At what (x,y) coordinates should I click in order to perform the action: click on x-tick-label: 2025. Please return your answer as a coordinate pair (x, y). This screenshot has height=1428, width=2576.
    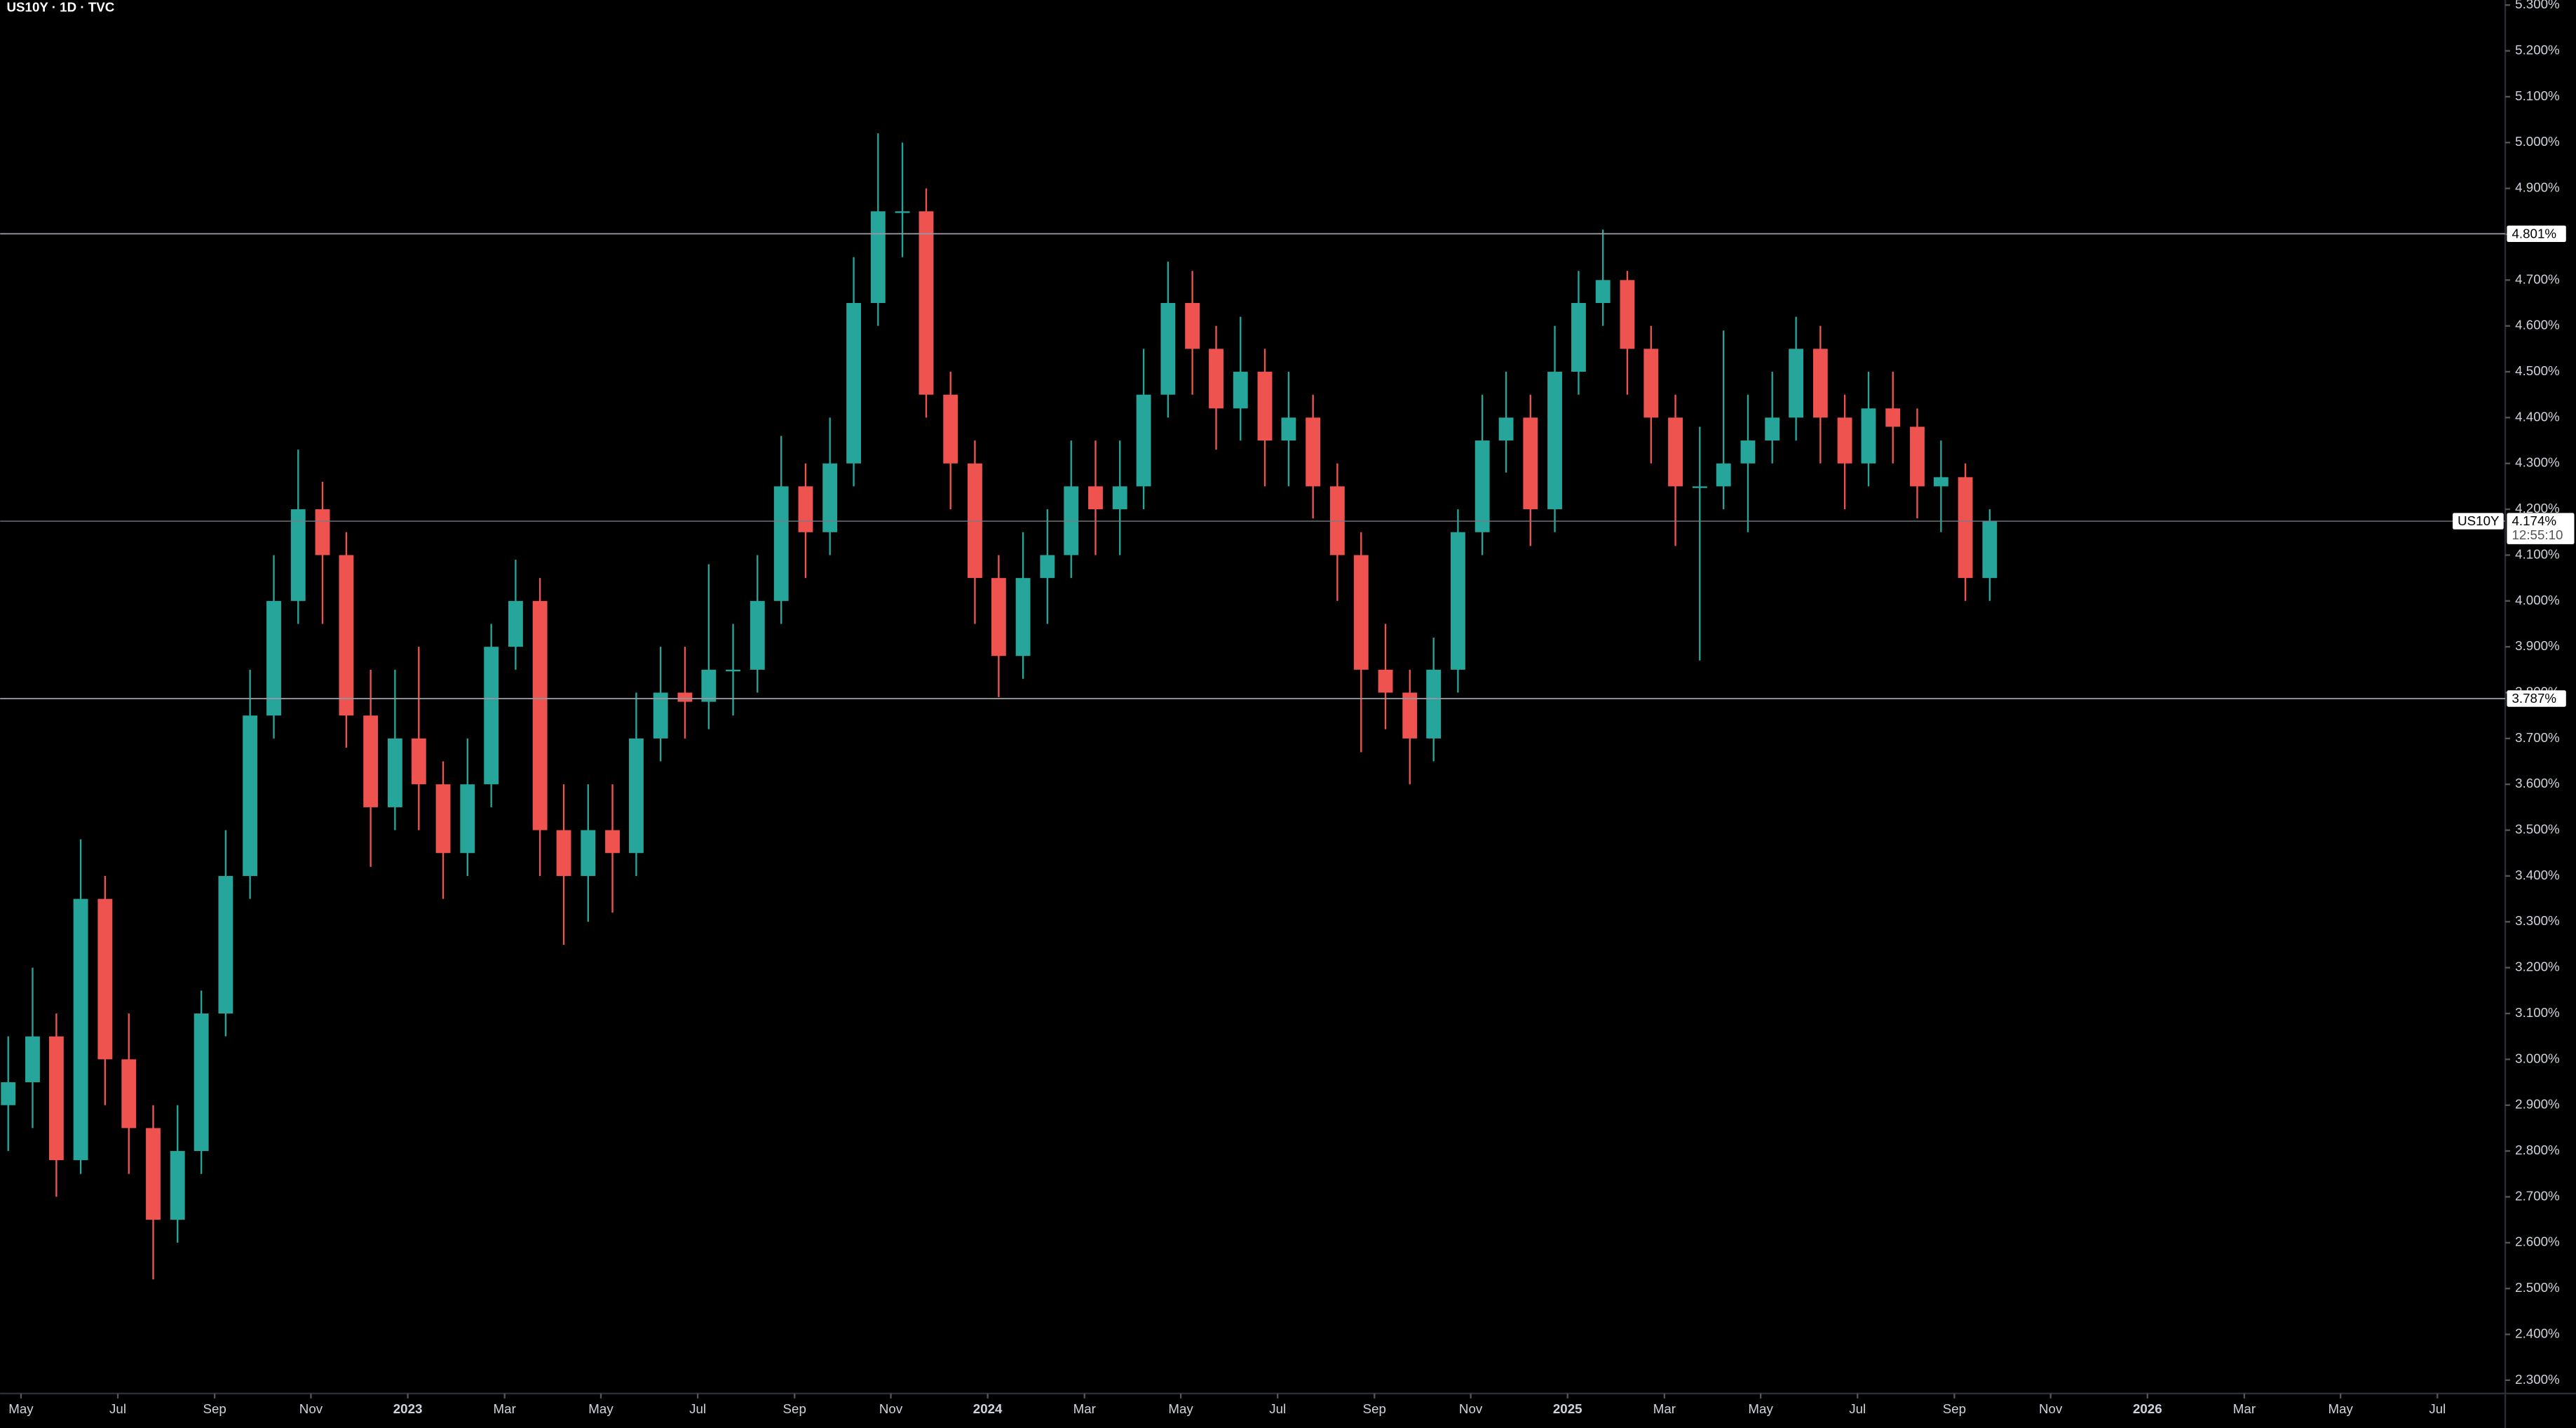
    Looking at the image, I should click on (1567, 1408).